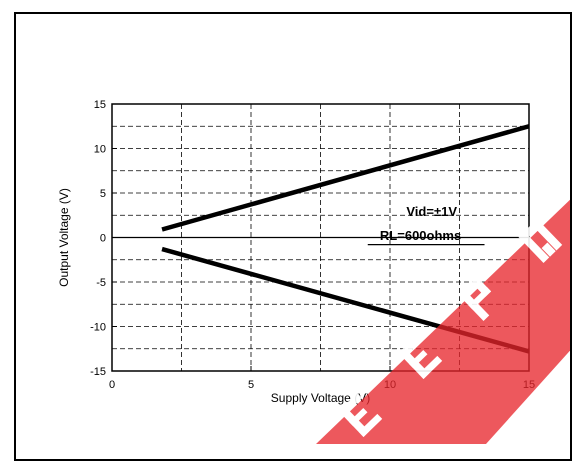 The height and width of the screenshot is (475, 588). What do you see at coordinates (420, 235) in the screenshot?
I see `annotation-rl: RL=600ohms` at bounding box center [420, 235].